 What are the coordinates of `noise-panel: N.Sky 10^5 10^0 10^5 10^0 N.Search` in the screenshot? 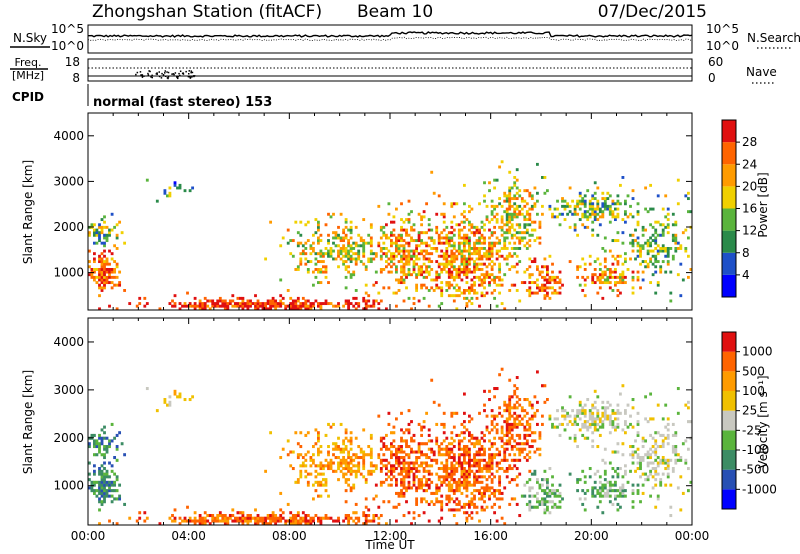 It's located at (405, 38).